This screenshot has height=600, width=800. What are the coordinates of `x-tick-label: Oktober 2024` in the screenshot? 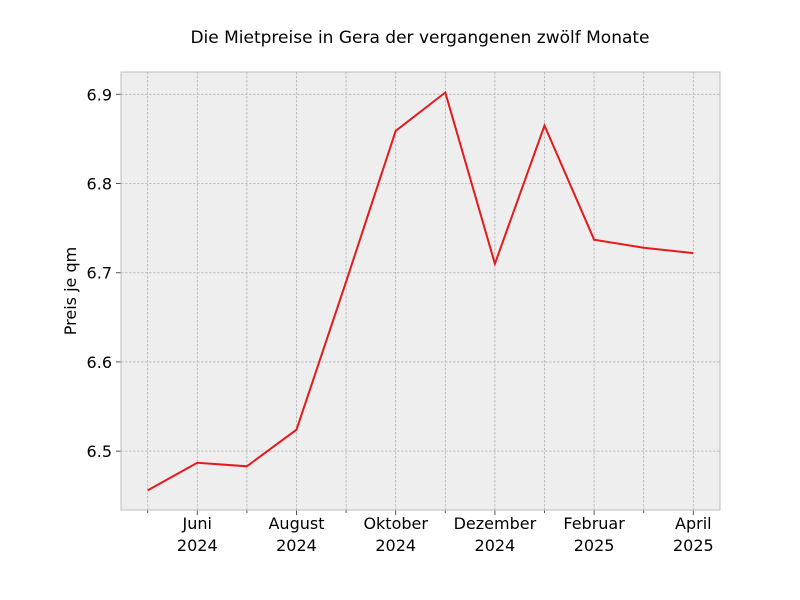 It's located at (395, 534).